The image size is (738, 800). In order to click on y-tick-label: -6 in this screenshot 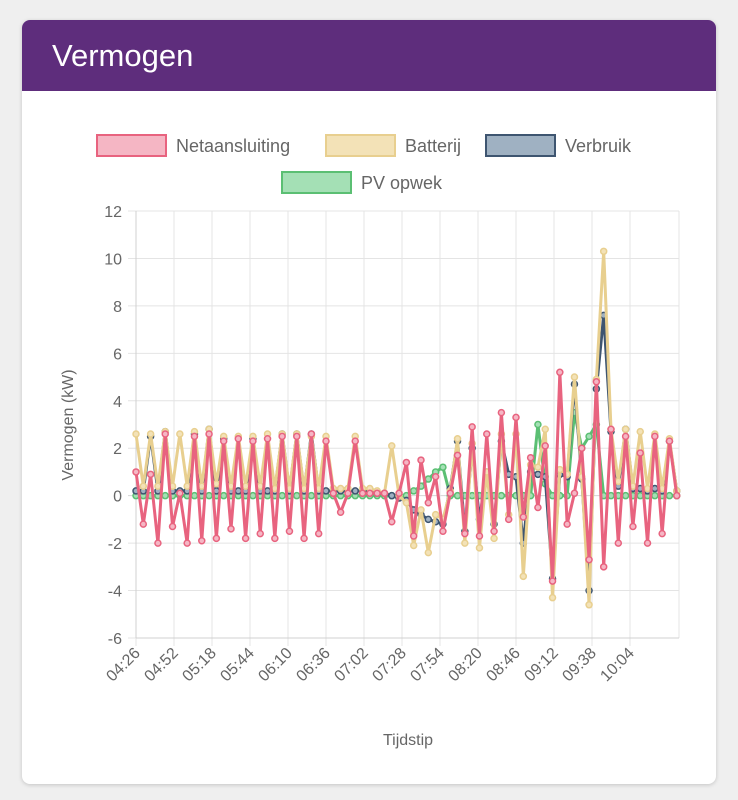, I will do `click(115, 639)`.